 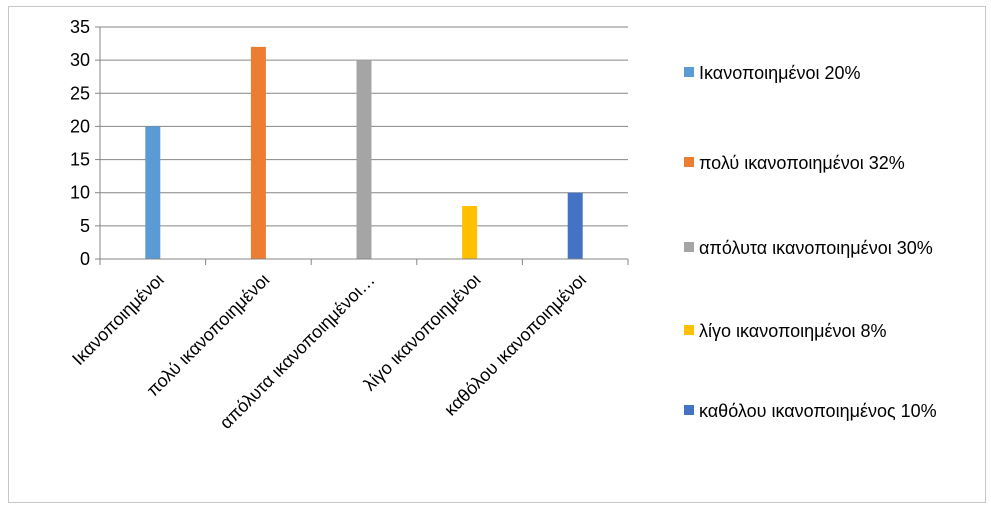 I want to click on legend-item-little-satisfied: λίγο ικανοποιημένοι 8%, so click(x=834, y=331).